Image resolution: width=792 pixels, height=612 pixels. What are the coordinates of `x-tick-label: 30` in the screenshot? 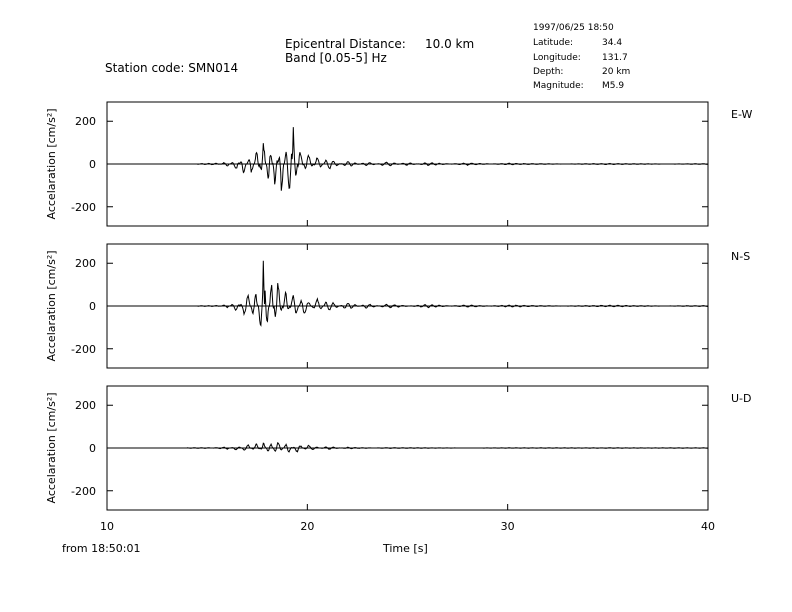 It's located at (508, 526).